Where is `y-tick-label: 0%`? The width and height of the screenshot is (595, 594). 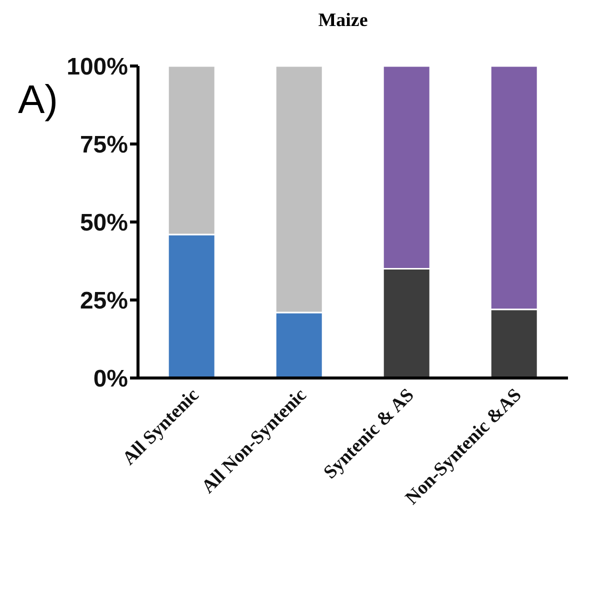
y-tick-label: 0% is located at coordinates (110, 379).